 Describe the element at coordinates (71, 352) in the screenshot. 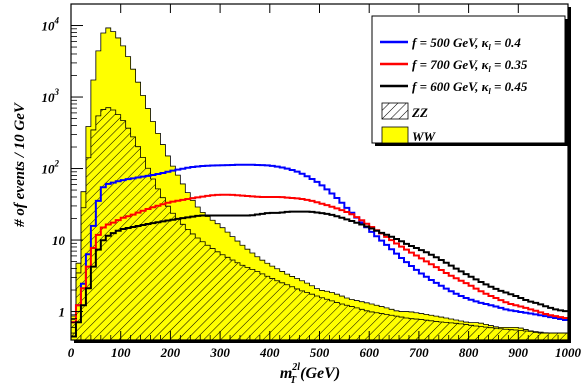

I see `x-tick-label: 0` at that location.